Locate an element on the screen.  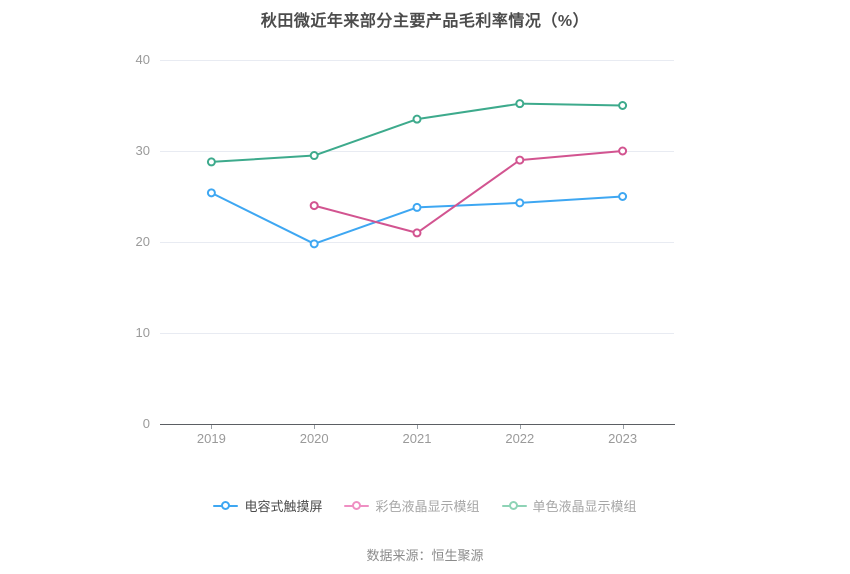
y-tick-label: 40 is located at coordinates (142, 59).